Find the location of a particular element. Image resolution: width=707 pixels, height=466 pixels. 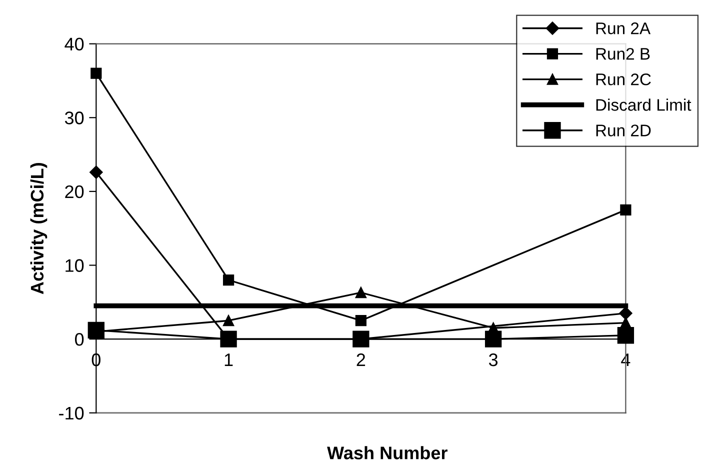

legend-label: Run 2C is located at coordinates (623, 80).